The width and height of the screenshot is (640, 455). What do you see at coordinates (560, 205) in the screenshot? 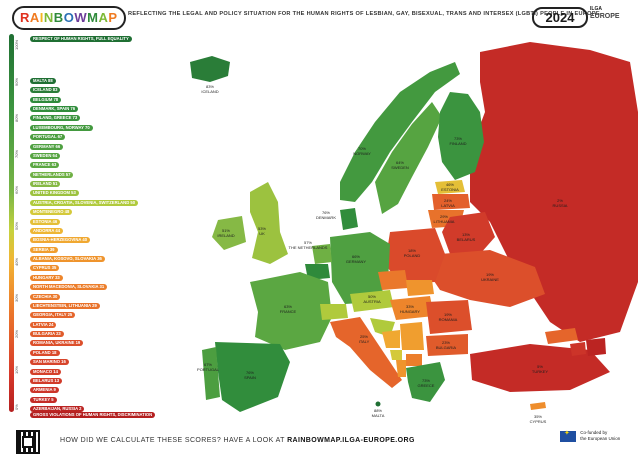
I see `map-country-name: RUSSIA` at bounding box center [560, 205].